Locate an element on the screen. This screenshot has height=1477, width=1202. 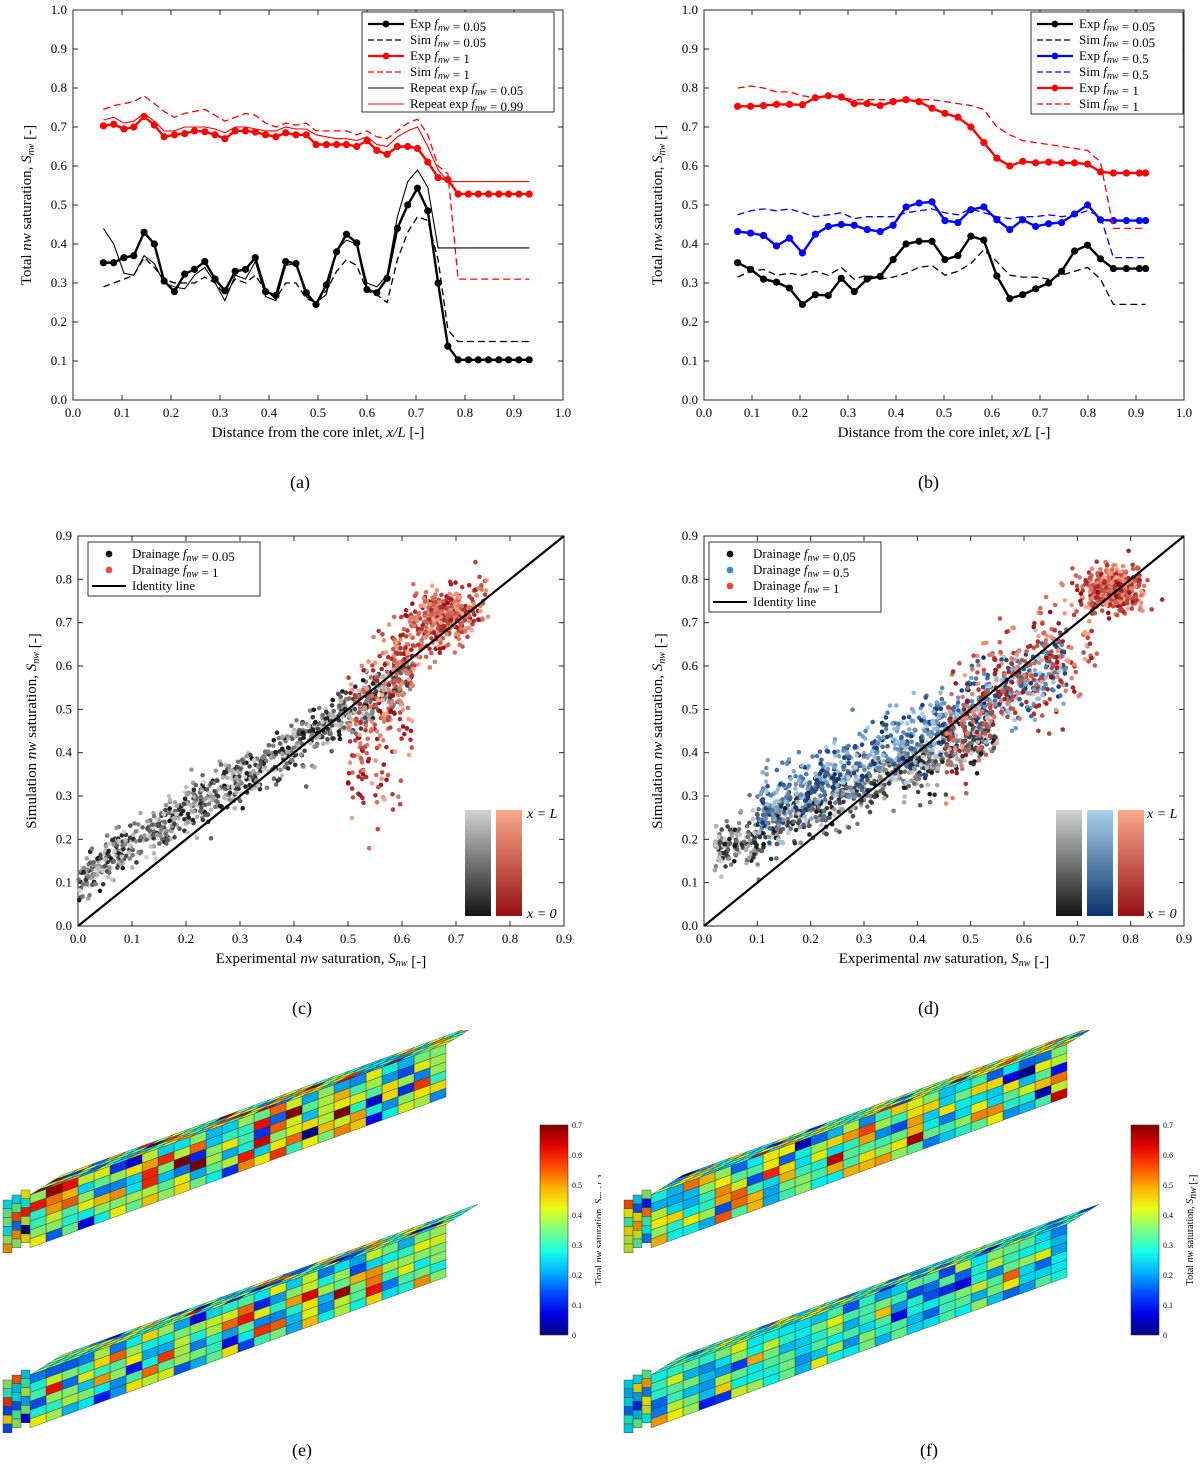
legend-label: Exp fnw = 1 is located at coordinates (1109, 89).